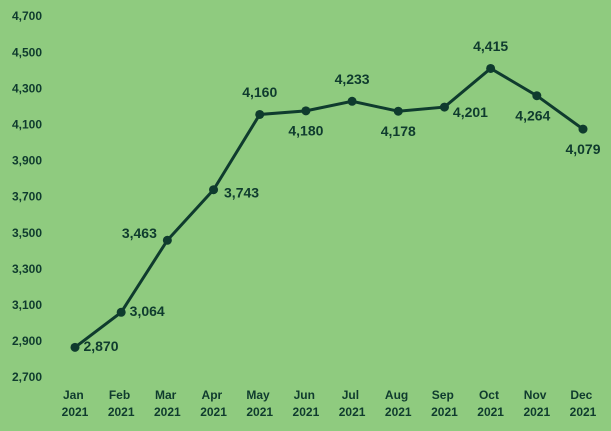 Image resolution: width=611 pixels, height=431 pixels. What do you see at coordinates (121, 403) in the screenshot?
I see `x-tick-label: Feb 2021` at bounding box center [121, 403].